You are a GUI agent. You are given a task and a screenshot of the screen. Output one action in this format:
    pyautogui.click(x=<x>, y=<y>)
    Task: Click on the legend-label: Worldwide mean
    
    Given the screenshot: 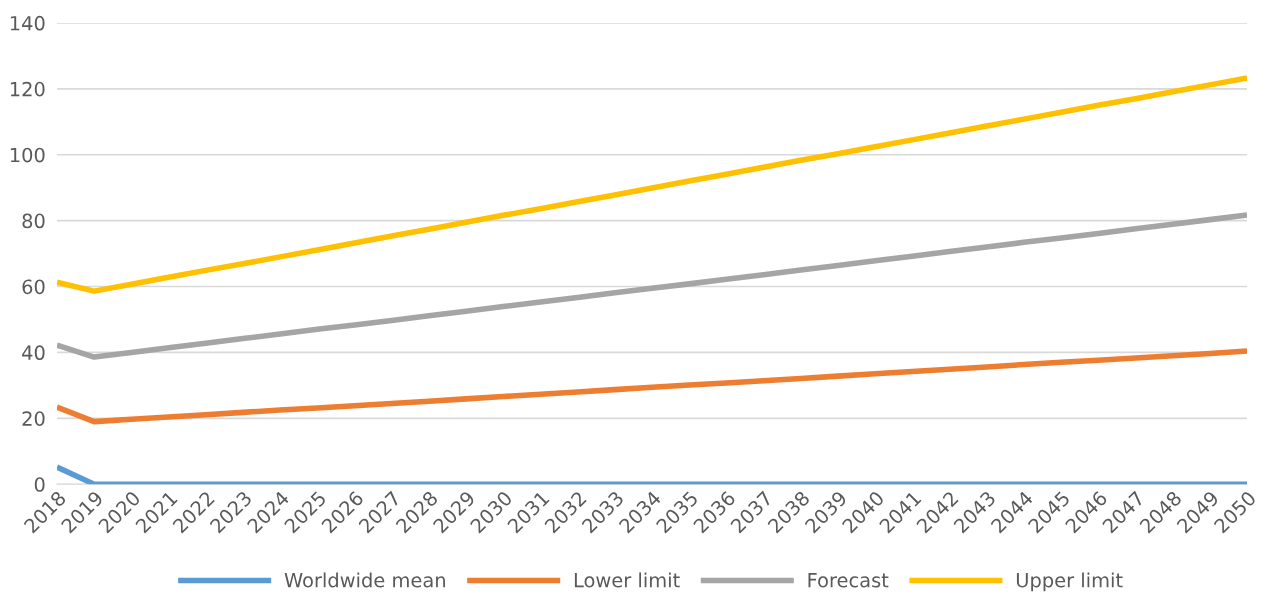 What is the action you would take?
    pyautogui.click(x=364, y=580)
    